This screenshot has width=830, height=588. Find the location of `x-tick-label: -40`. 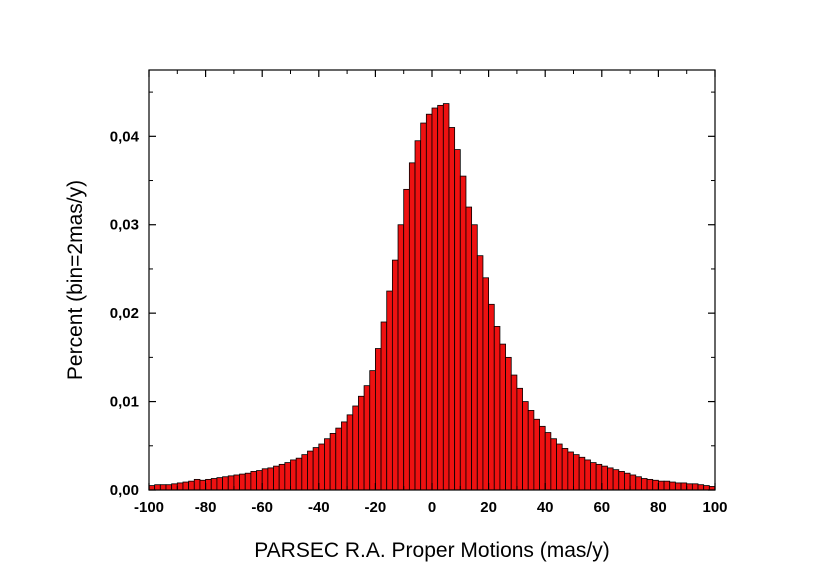

x-tick-label: -40 is located at coordinates (319, 507).